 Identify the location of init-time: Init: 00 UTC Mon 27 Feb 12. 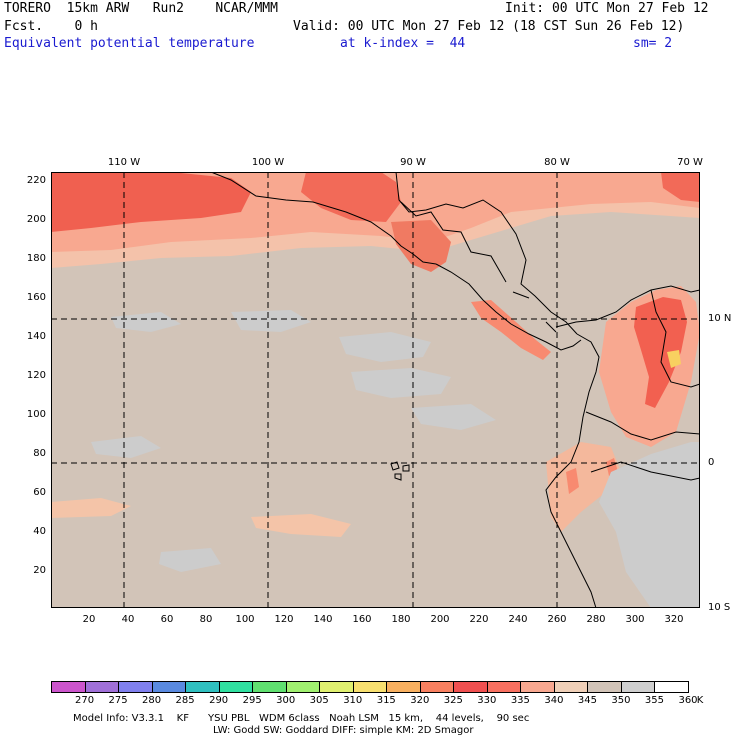
(607, 8).